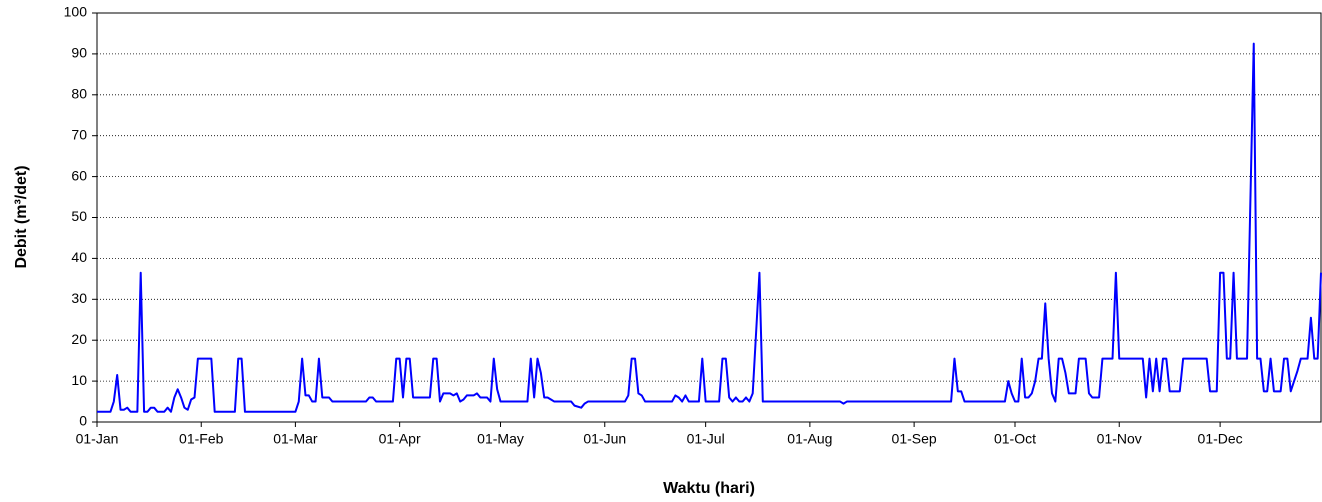  I want to click on y-tick-label: 20, so click(79, 339).